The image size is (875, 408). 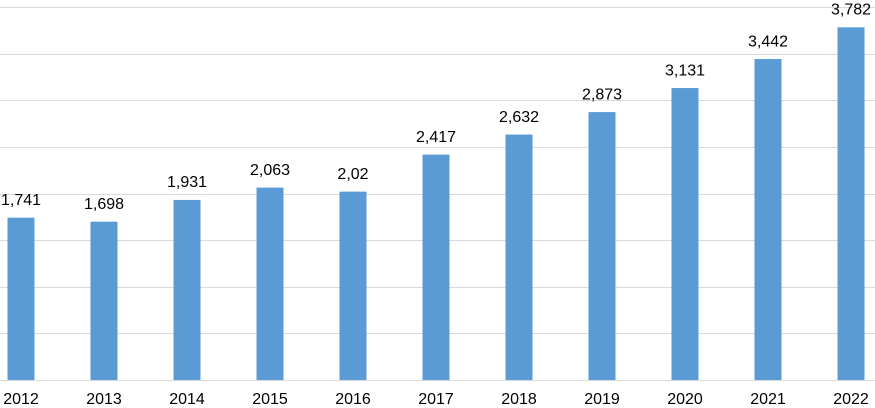 I want to click on value-label: 2,063, so click(x=270, y=170).